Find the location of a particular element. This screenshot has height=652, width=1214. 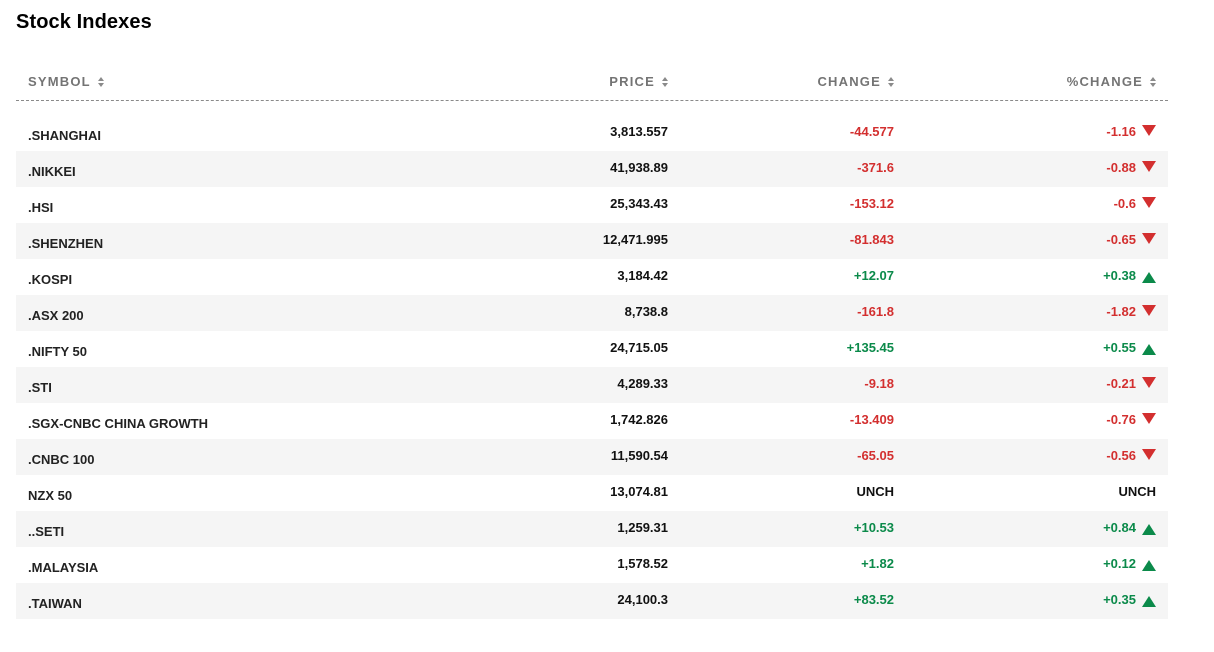

pct-change-cell: -1.82 is located at coordinates (1131, 311).